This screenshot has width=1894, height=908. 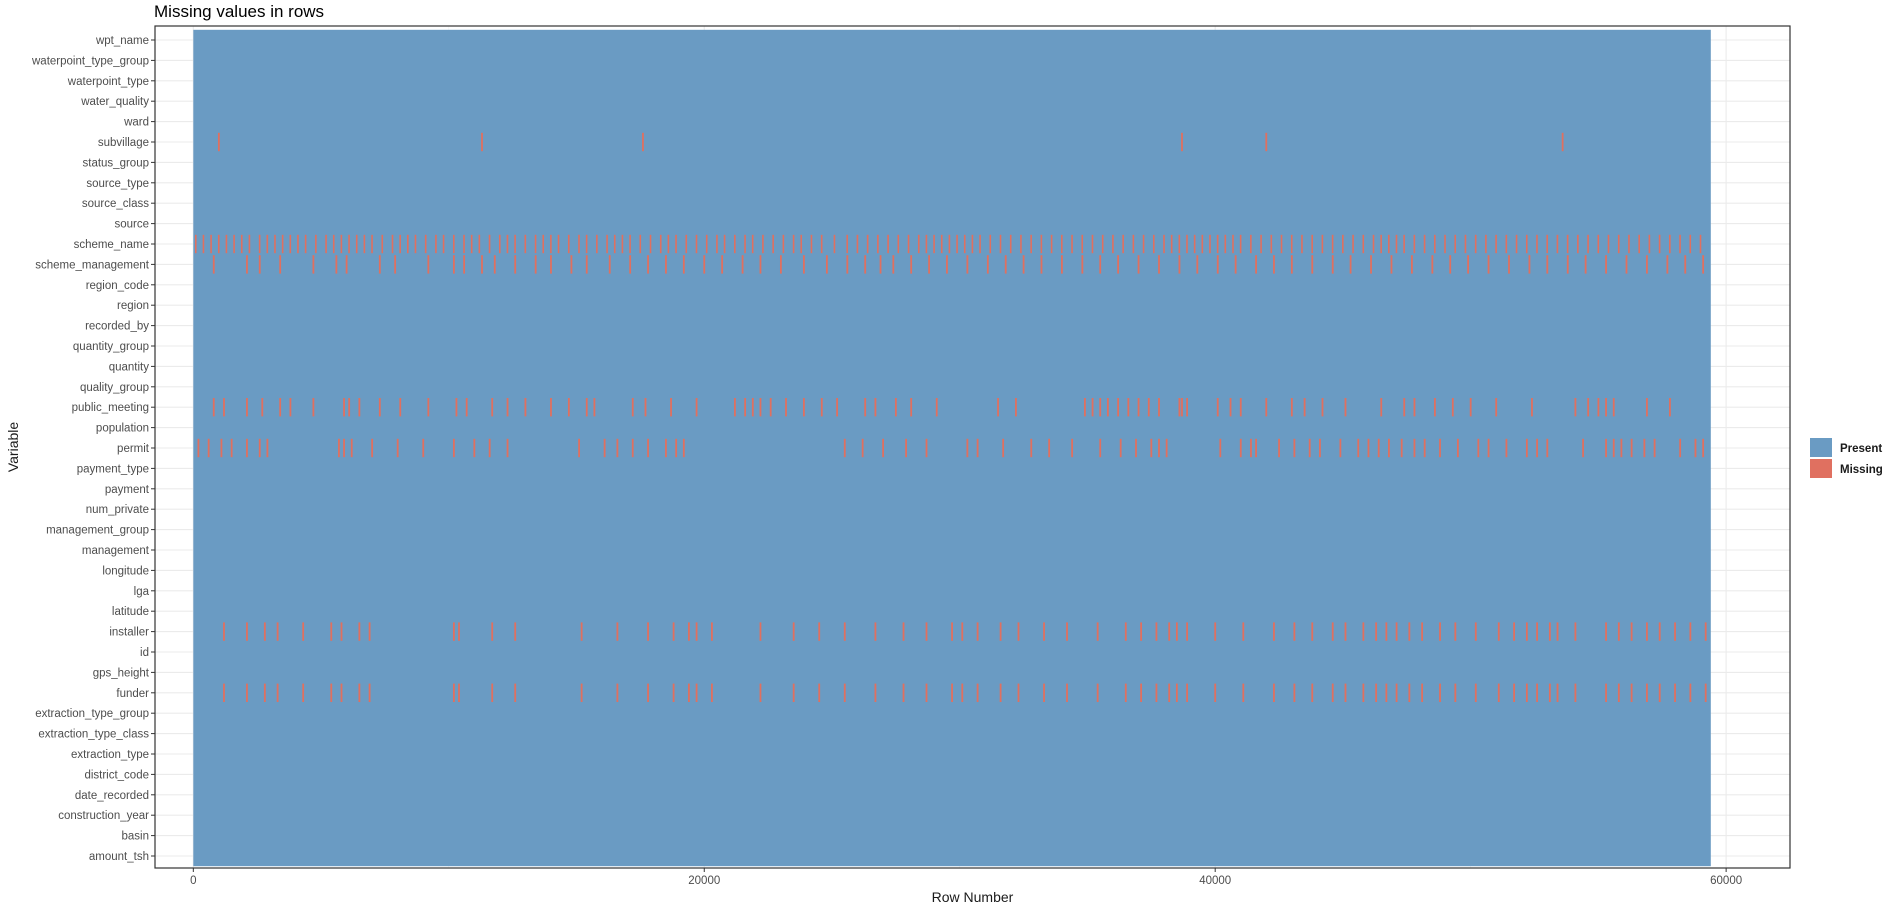 I want to click on y-tick-label: quantity_group, so click(x=111, y=347).